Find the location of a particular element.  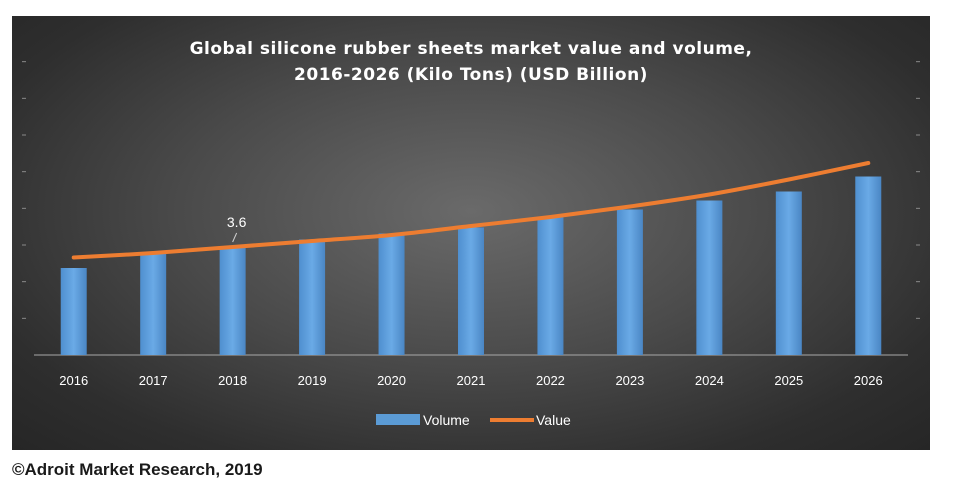

bar-volume-2018 is located at coordinates (232, 301).